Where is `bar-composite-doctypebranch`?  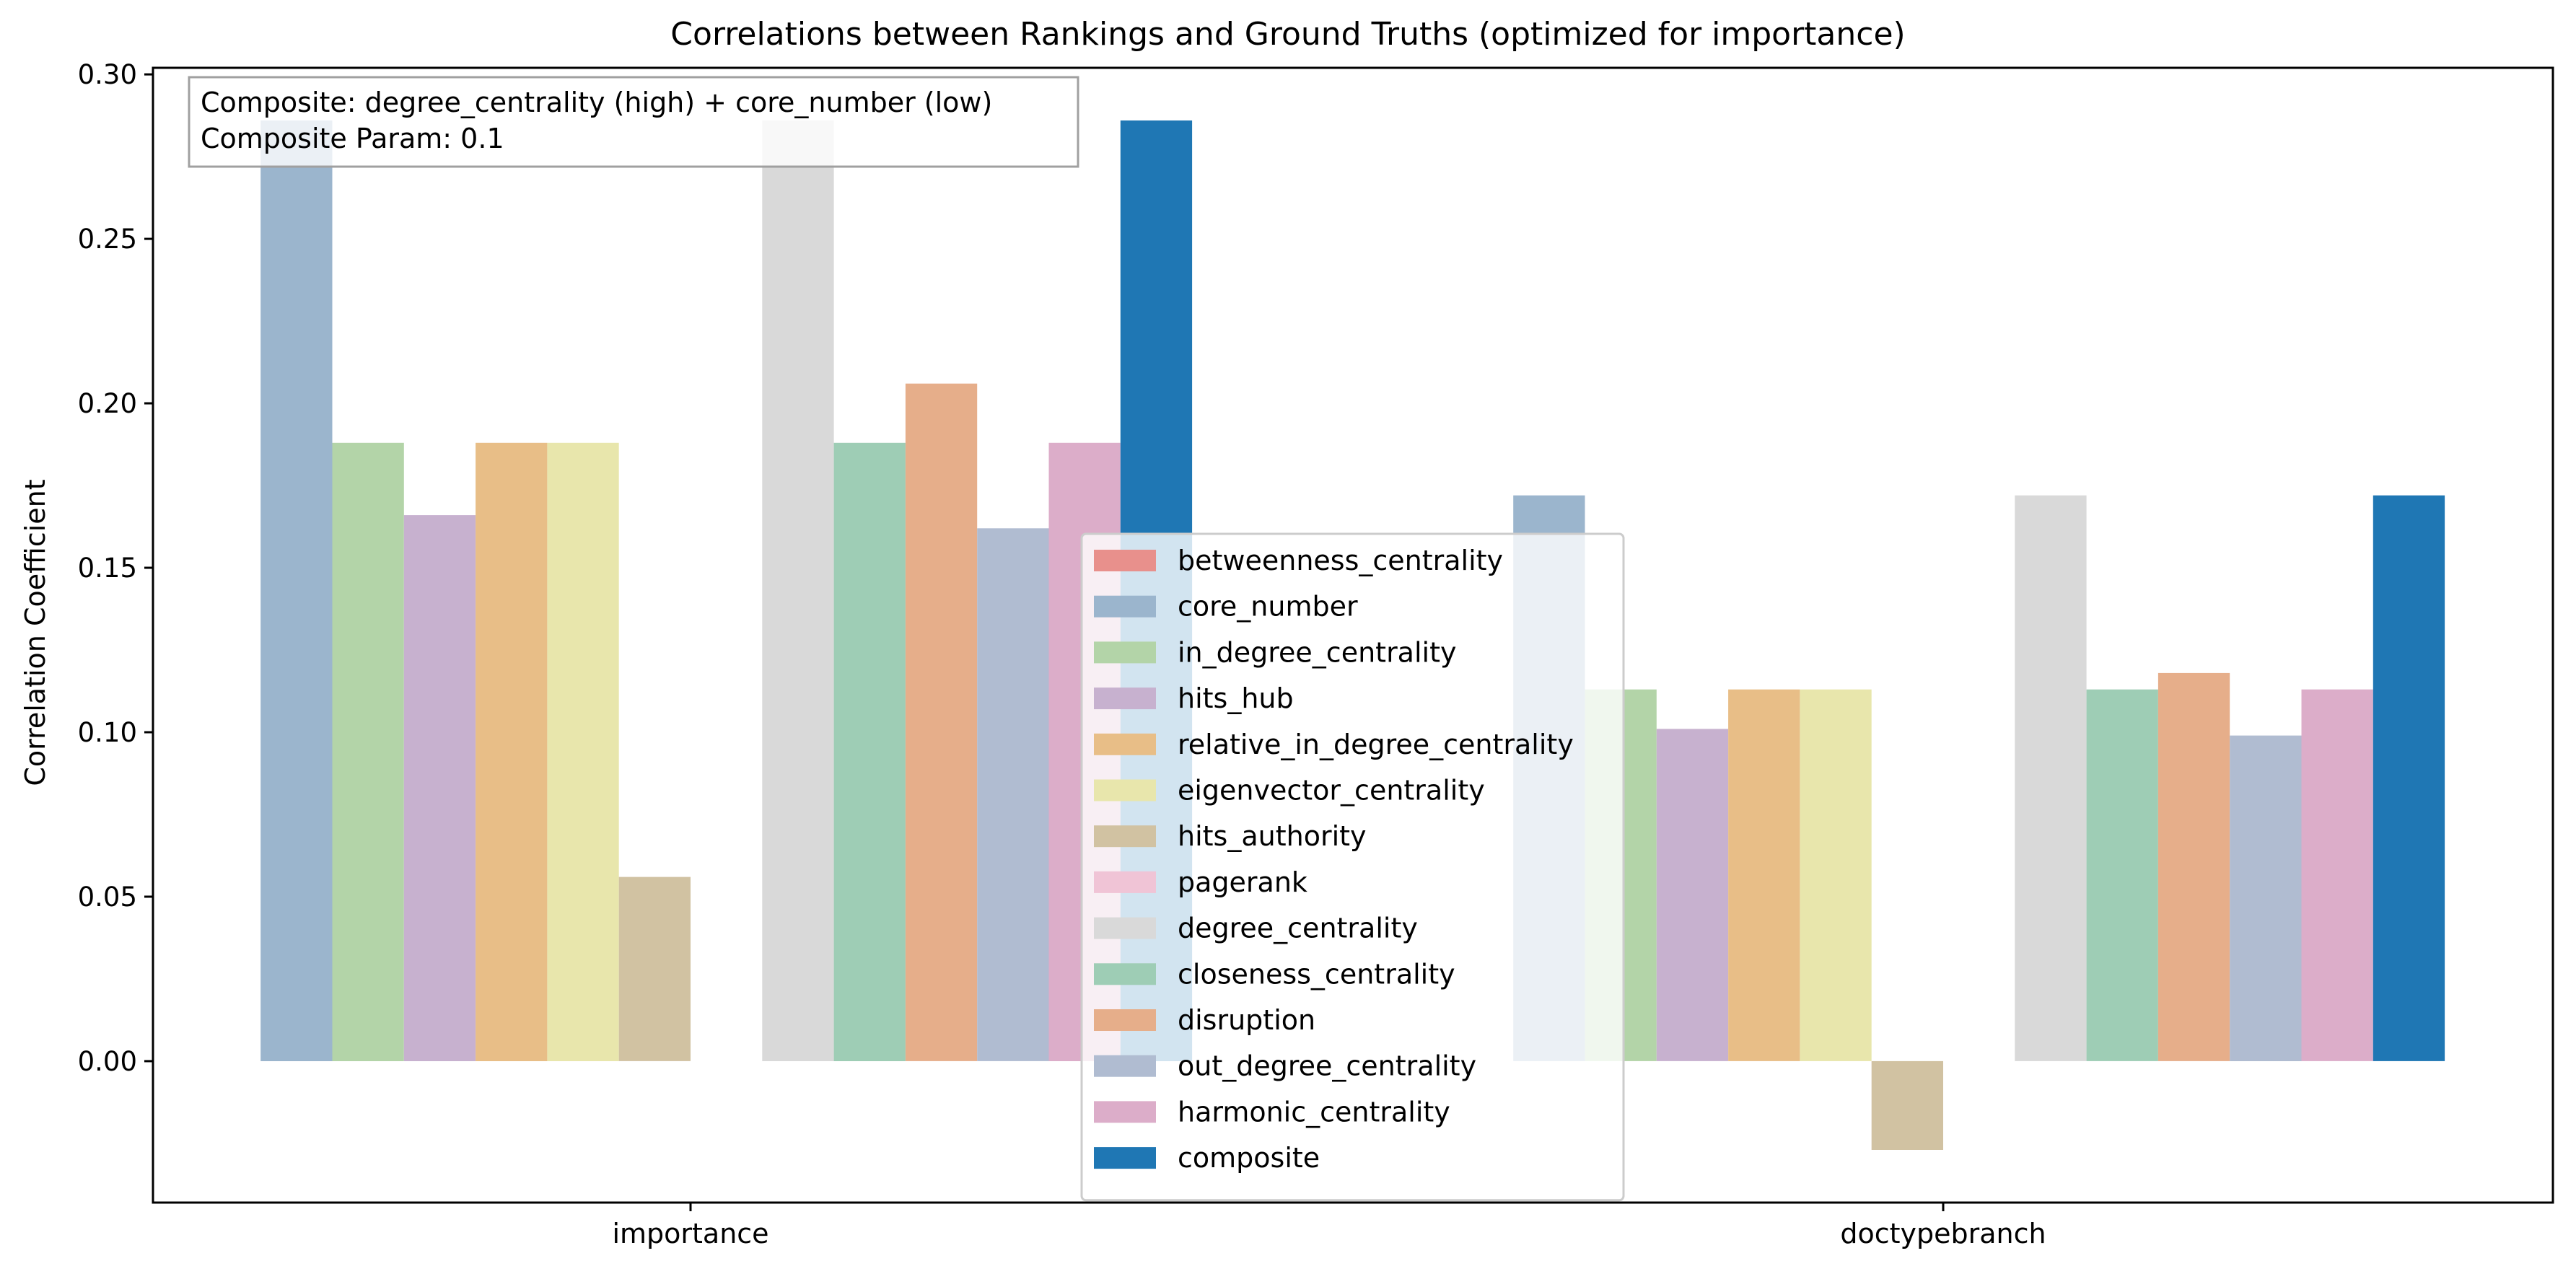
bar-composite-doctypebranch is located at coordinates (2409, 778).